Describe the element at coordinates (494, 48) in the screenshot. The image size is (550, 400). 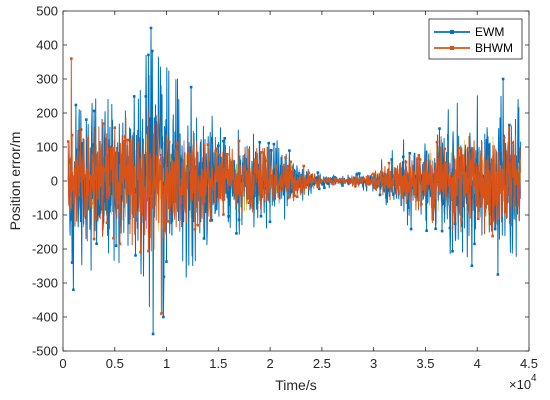
I see `legend-label-bhwm: BHWM` at that location.